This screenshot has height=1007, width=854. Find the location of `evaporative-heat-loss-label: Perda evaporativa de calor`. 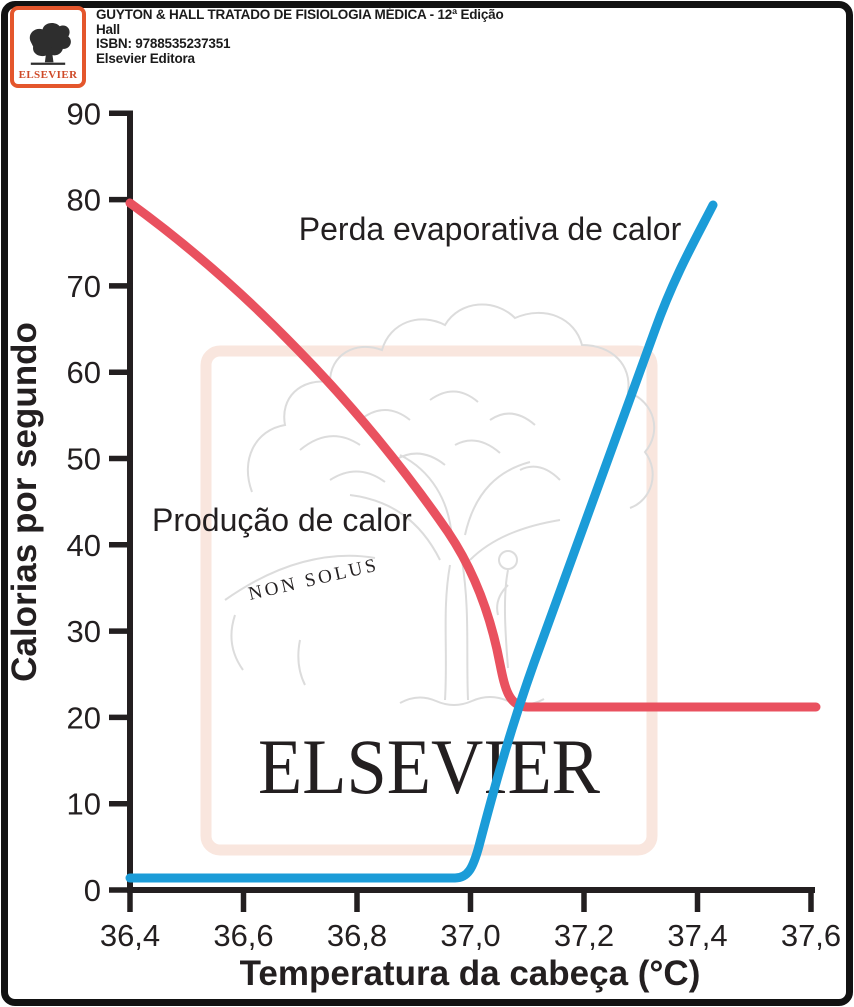

evaporative-heat-loss-label: Perda evaporativa de calor is located at coordinates (490, 229).